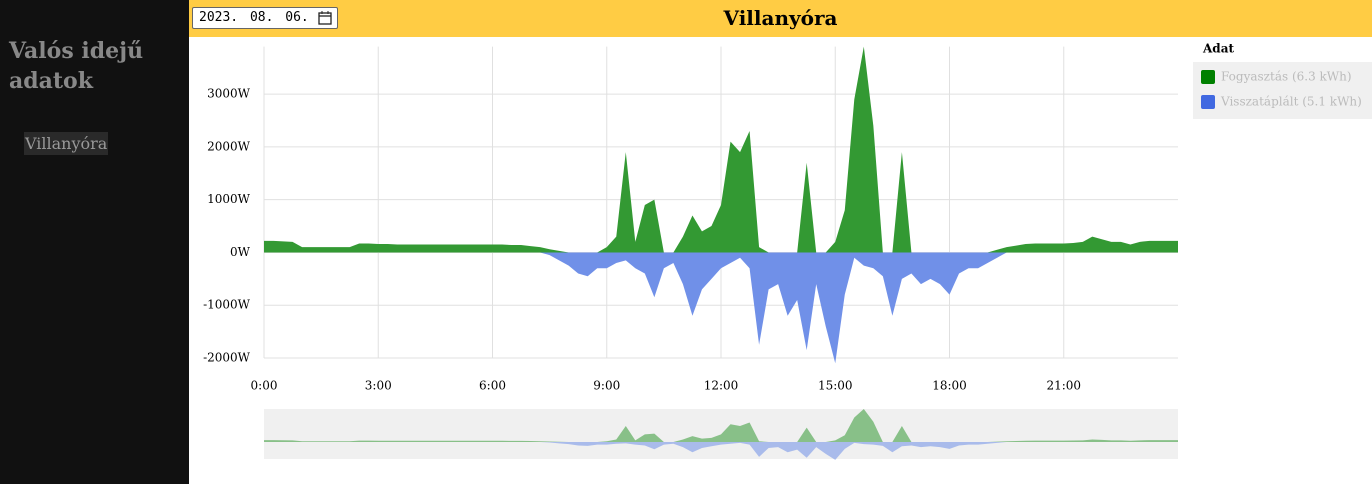  Describe the element at coordinates (254, 17) in the screenshot. I see `date-value: 2023. 08. 06.` at that location.